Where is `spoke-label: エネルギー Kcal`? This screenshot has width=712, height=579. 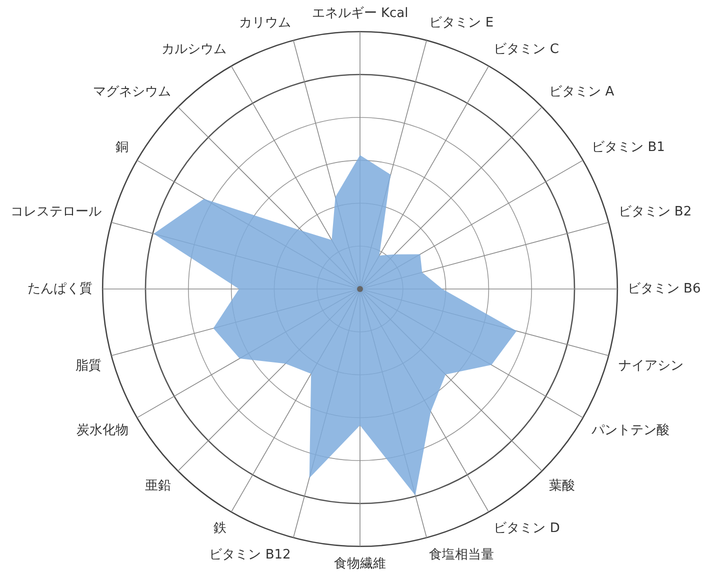
spoke-label: エネルギー Kcal is located at coordinates (360, 14).